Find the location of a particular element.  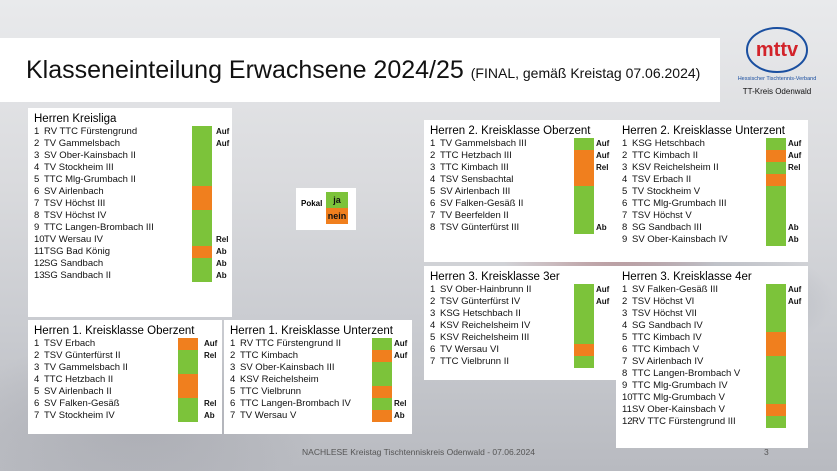

team-name: TTC Mlg-Grumbach III is located at coordinates (679, 203).